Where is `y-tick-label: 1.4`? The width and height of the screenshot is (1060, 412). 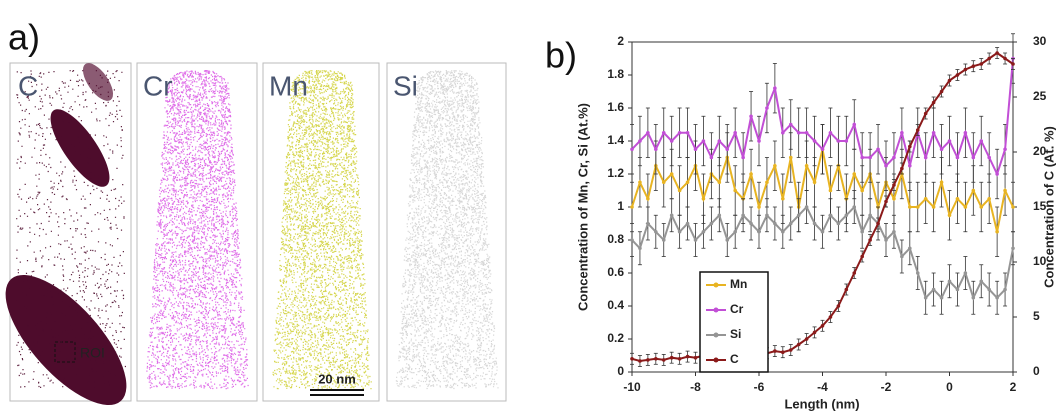
y-tick-label: 1.4 is located at coordinates (615, 140).